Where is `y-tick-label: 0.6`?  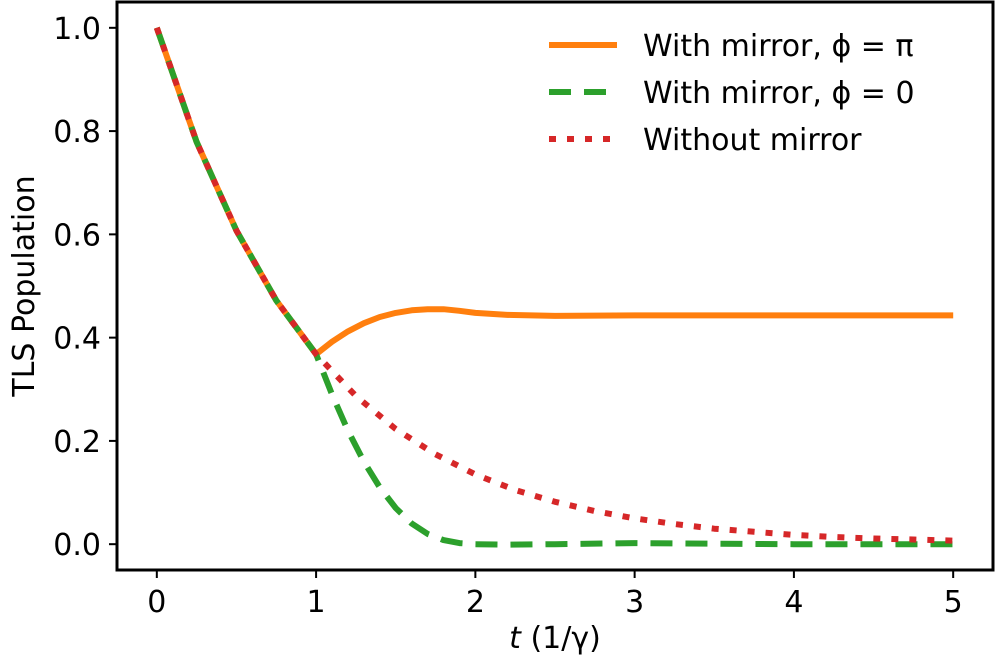
y-tick-label: 0.6 is located at coordinates (77, 235).